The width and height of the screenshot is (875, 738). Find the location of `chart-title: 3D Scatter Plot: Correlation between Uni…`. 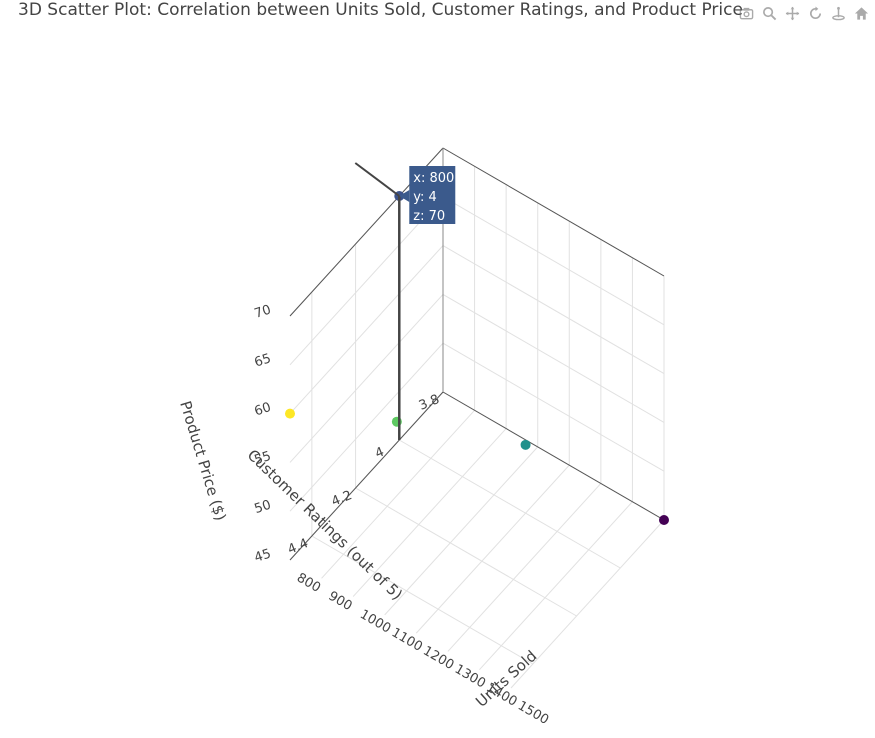

chart-title: 3D Scatter Plot: Correlation between Uni… is located at coordinates (380, 10).